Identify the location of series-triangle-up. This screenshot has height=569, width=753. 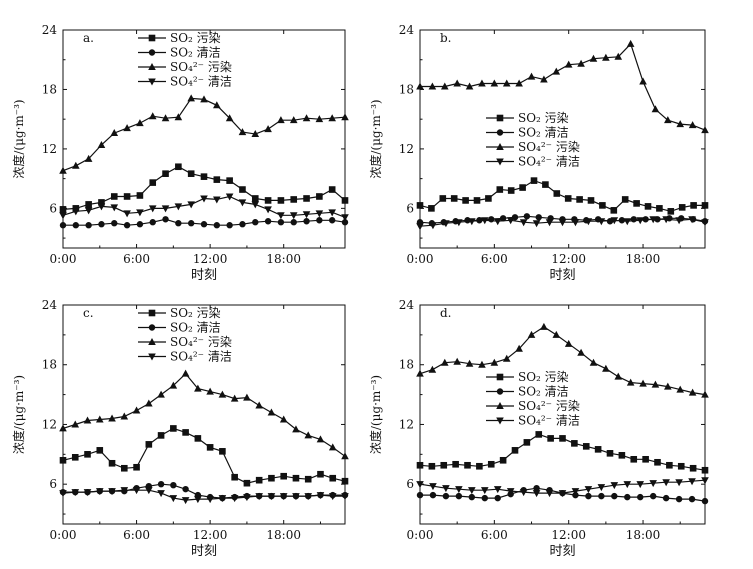
(204, 414).